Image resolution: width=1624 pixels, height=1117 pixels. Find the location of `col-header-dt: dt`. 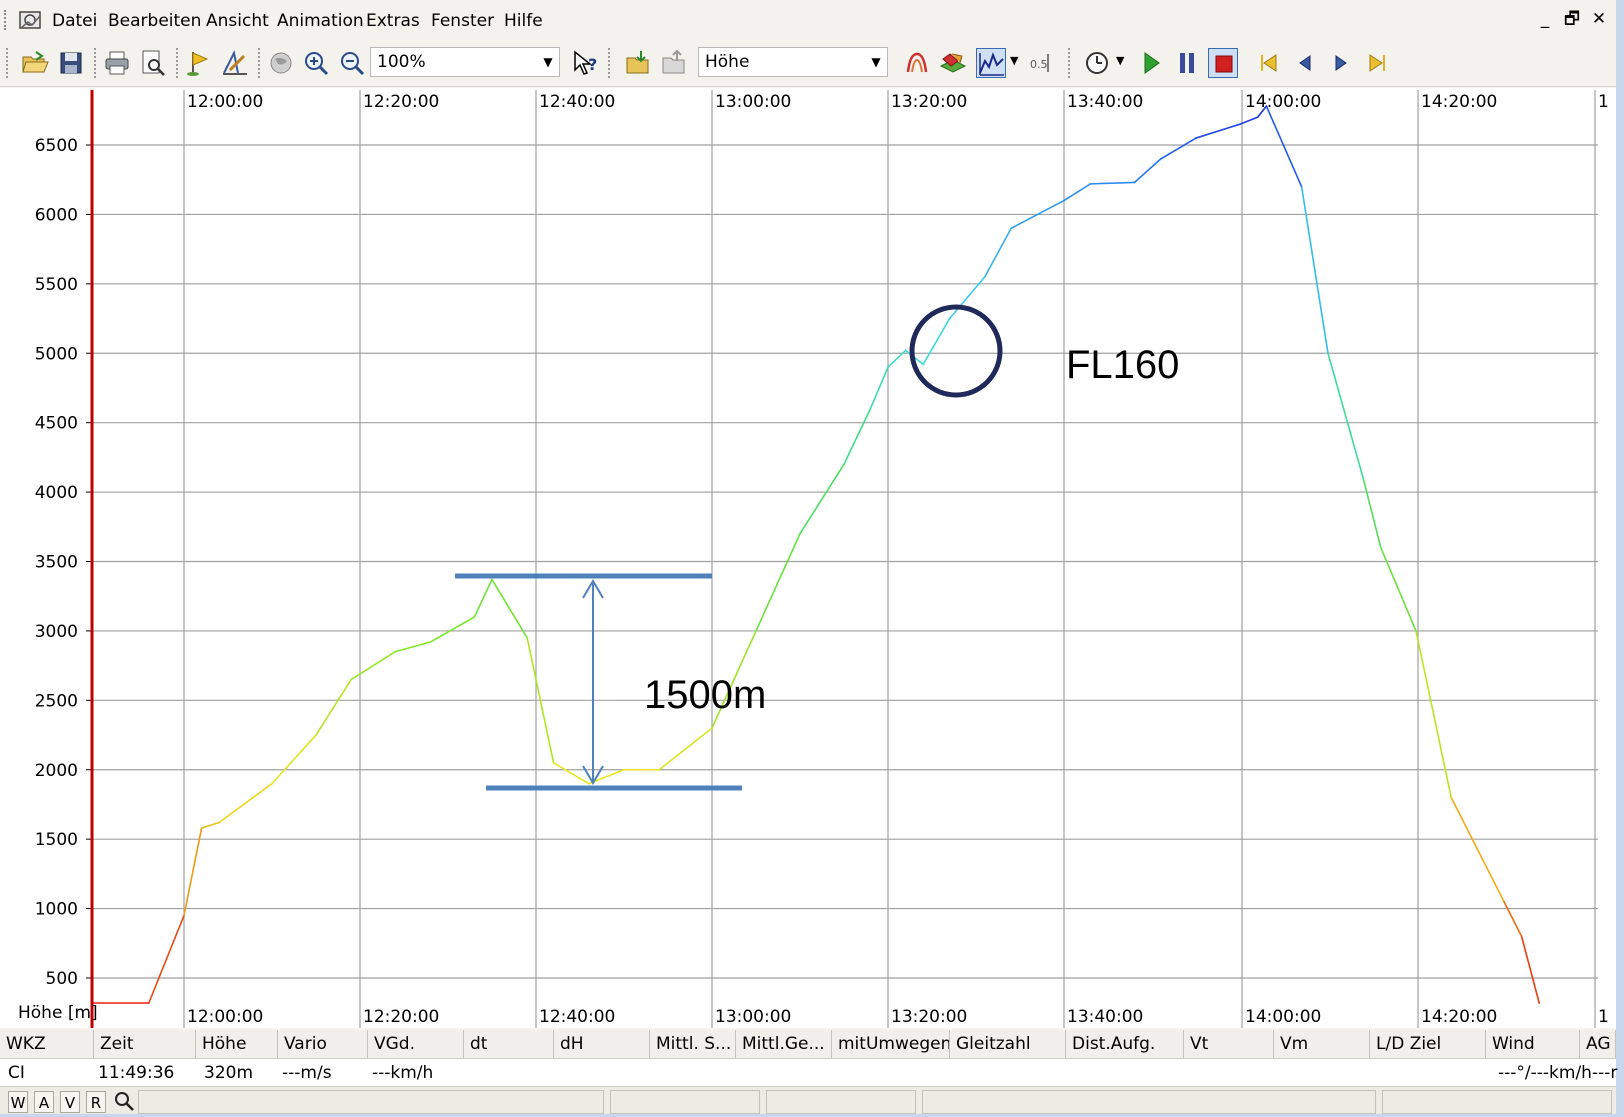

col-header-dt: dt is located at coordinates (509, 1044).